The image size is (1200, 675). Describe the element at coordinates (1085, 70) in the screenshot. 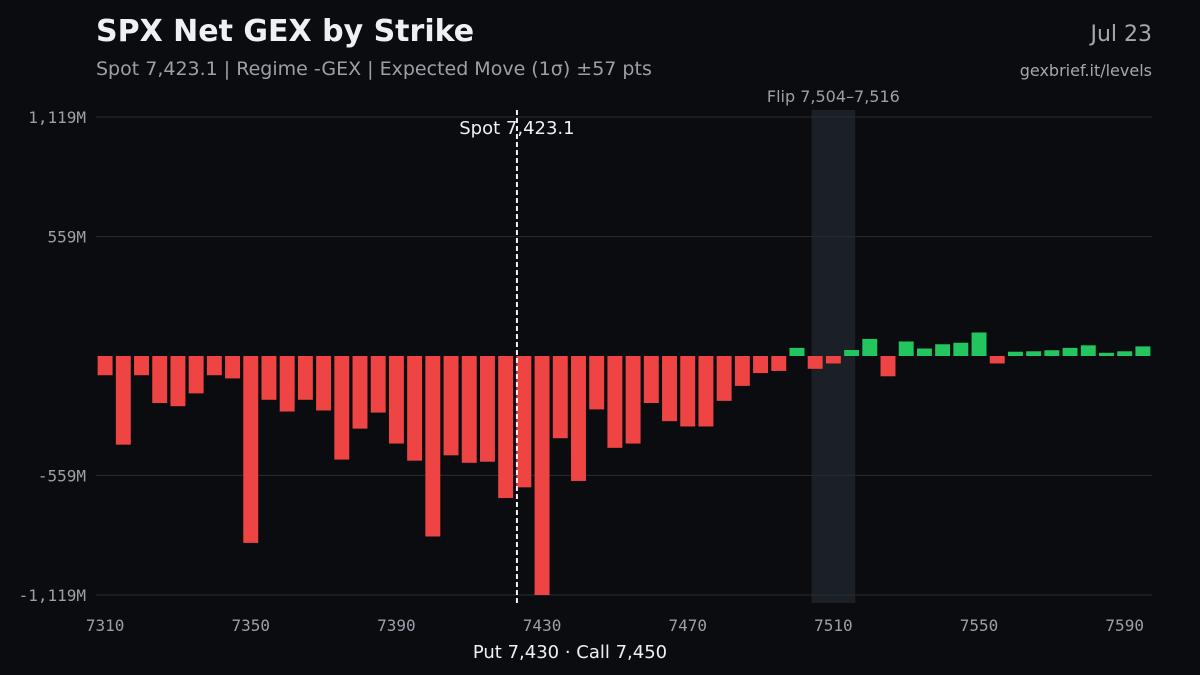

I see `chart-source: gexbrief.it/levels` at that location.